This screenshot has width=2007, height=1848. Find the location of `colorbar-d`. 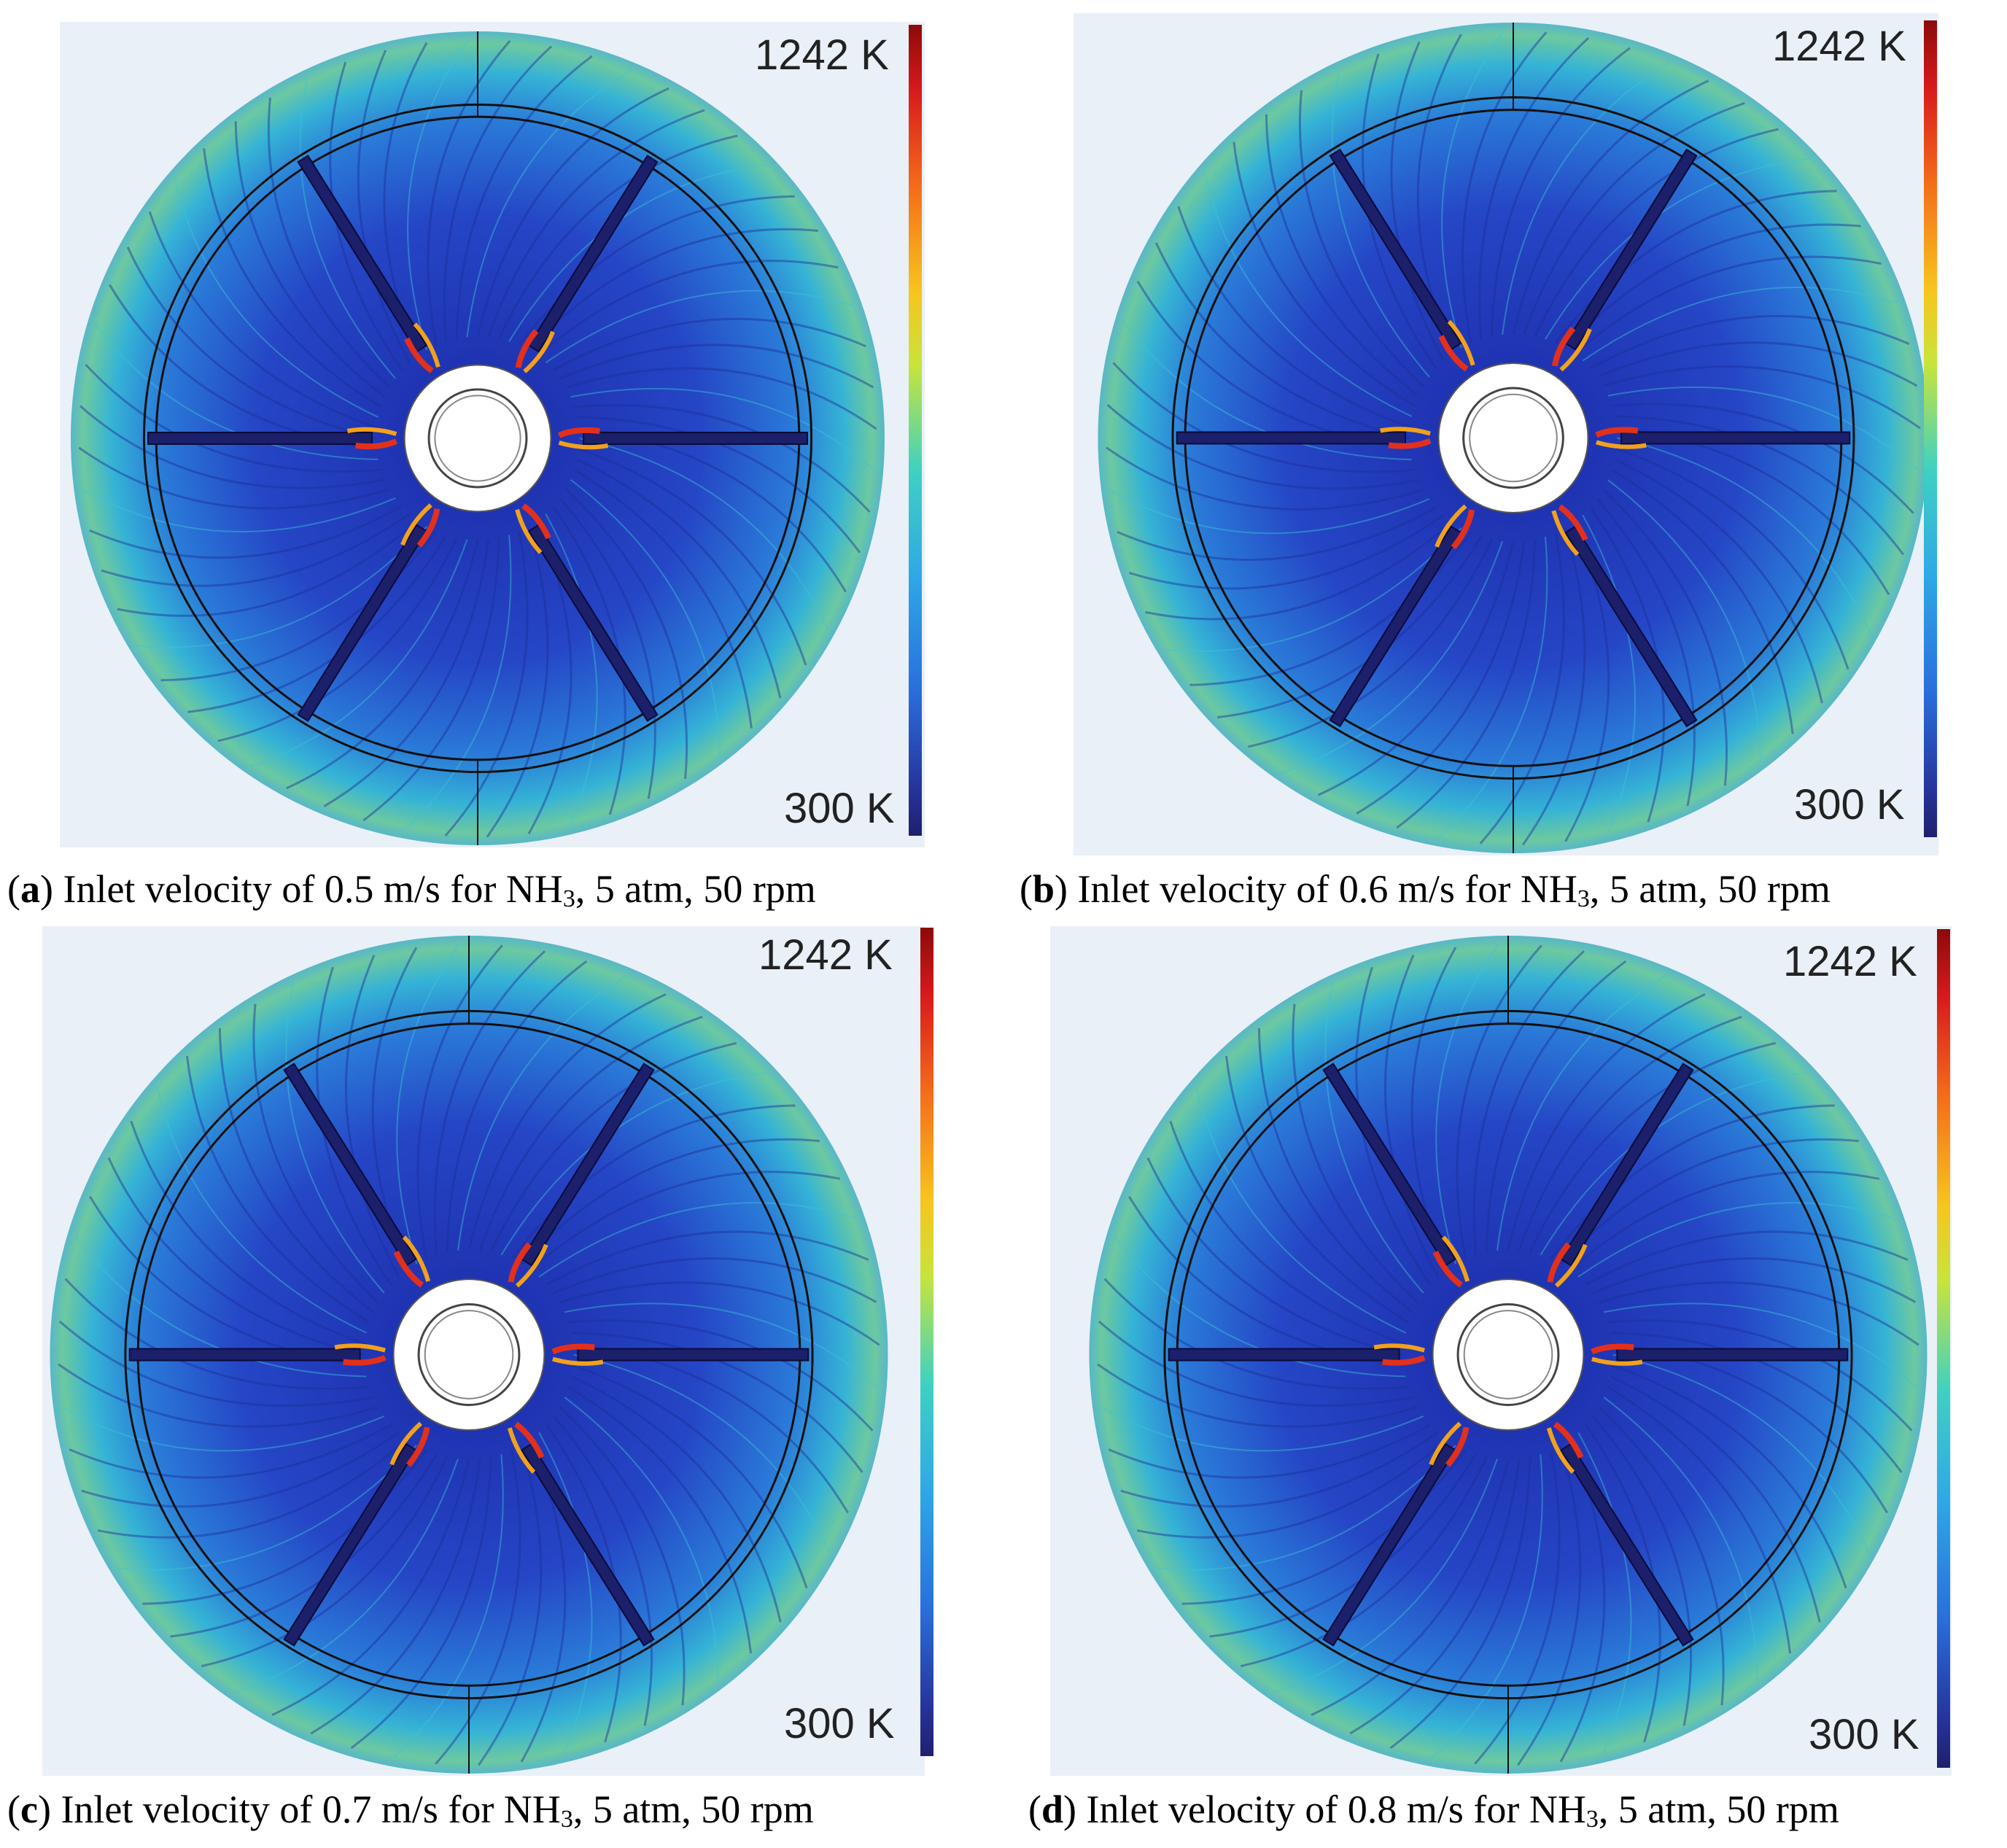

colorbar-d is located at coordinates (1944, 1348).